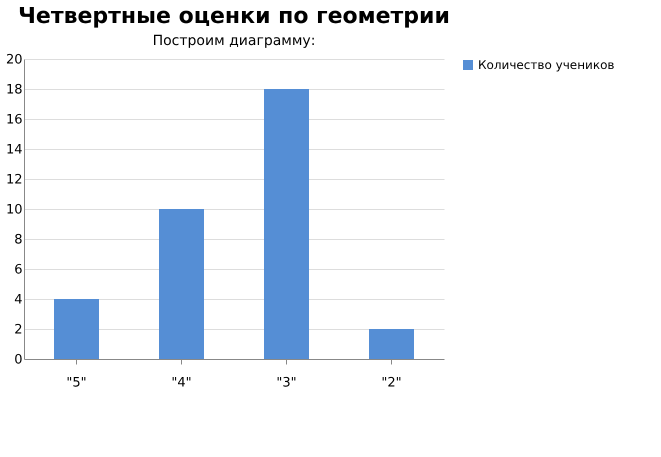 The width and height of the screenshot is (661, 457). Describe the element at coordinates (18, 360) in the screenshot. I see `y-tick-label: 0` at that location.